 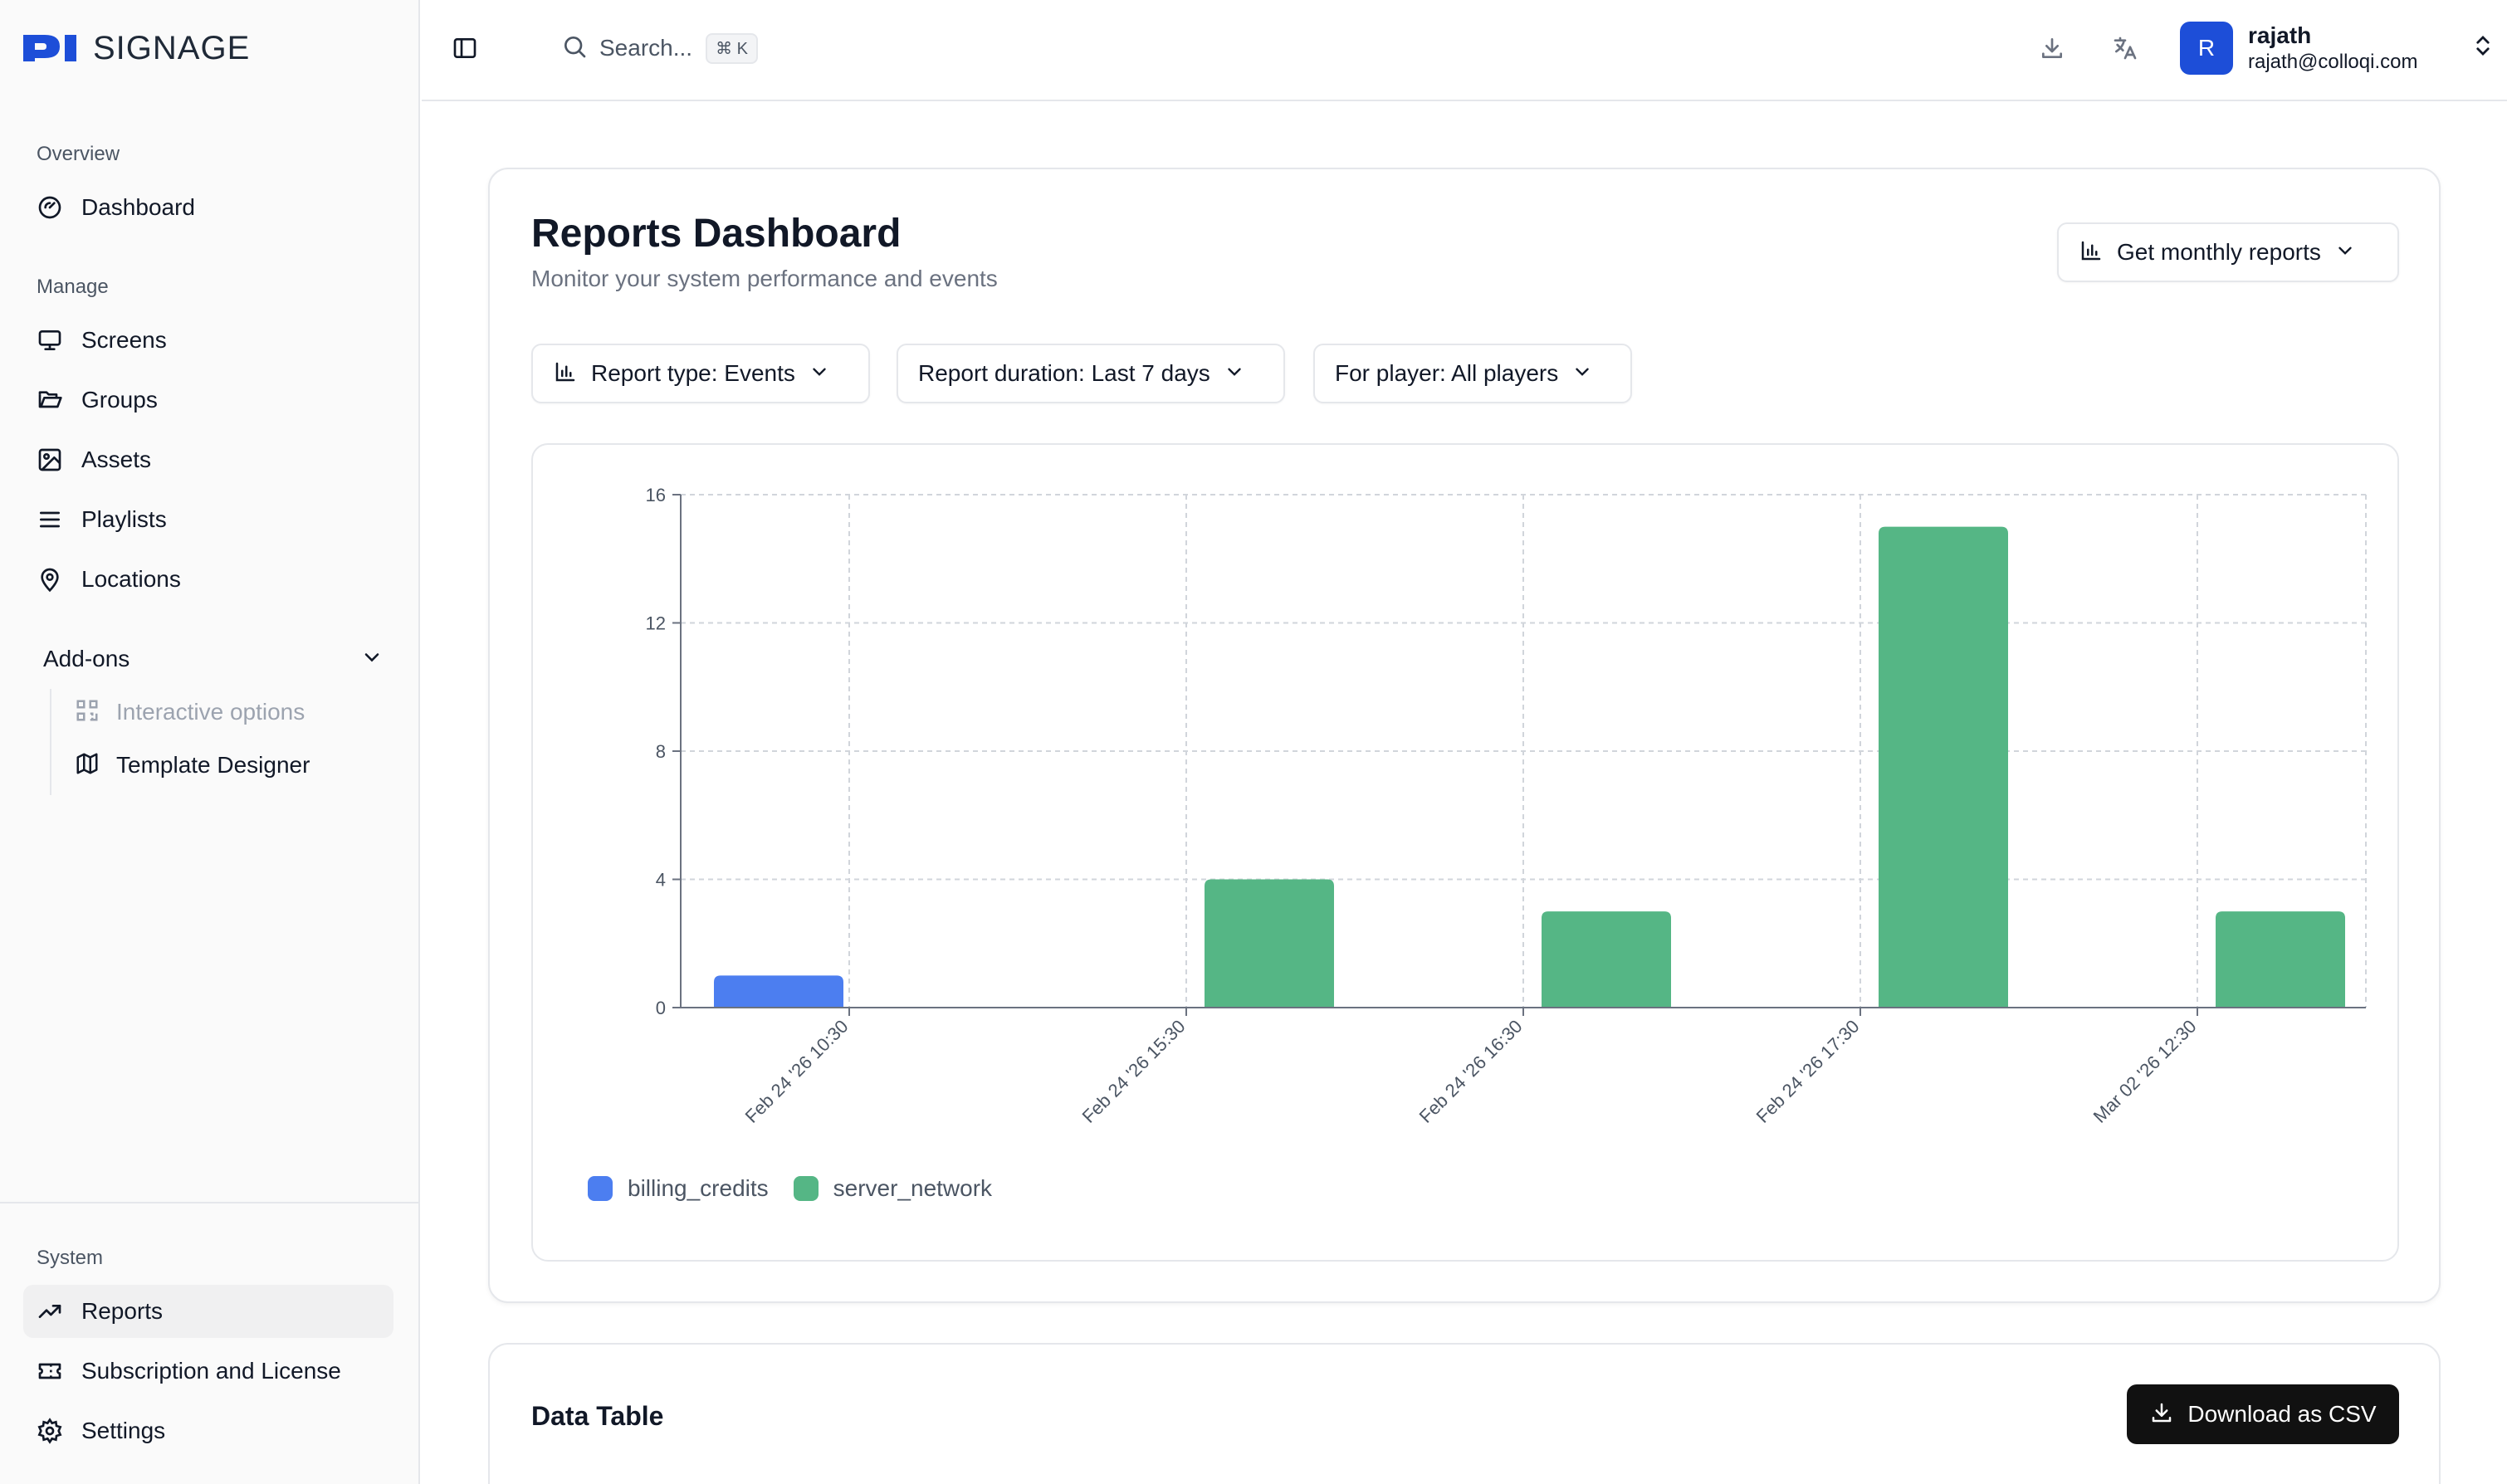 I want to click on user-menu: R rajath rajath@colloqi.com, so click(x=2337, y=48).